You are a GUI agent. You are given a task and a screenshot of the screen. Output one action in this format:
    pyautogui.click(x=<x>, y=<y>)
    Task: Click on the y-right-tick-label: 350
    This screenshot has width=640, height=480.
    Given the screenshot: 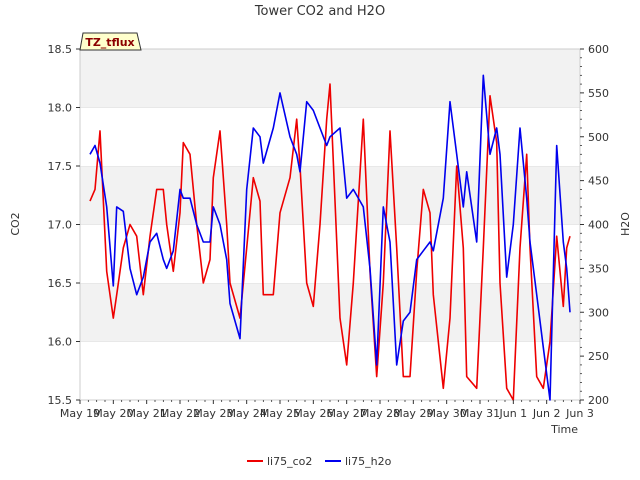 What is the action you would take?
    pyautogui.click(x=598, y=268)
    